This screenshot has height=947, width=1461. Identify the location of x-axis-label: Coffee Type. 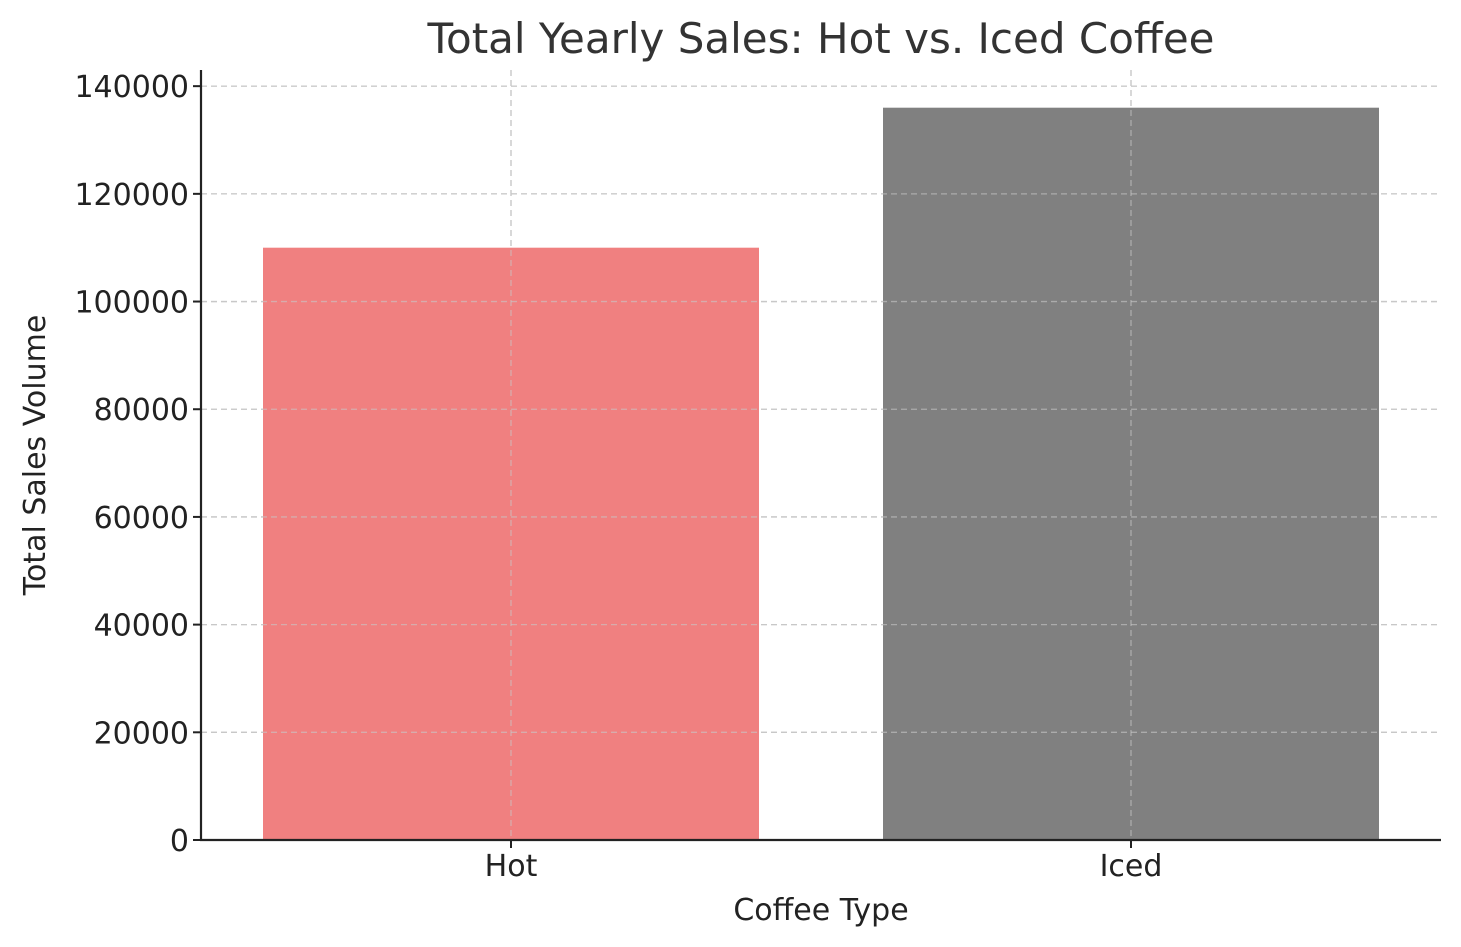
(820, 910).